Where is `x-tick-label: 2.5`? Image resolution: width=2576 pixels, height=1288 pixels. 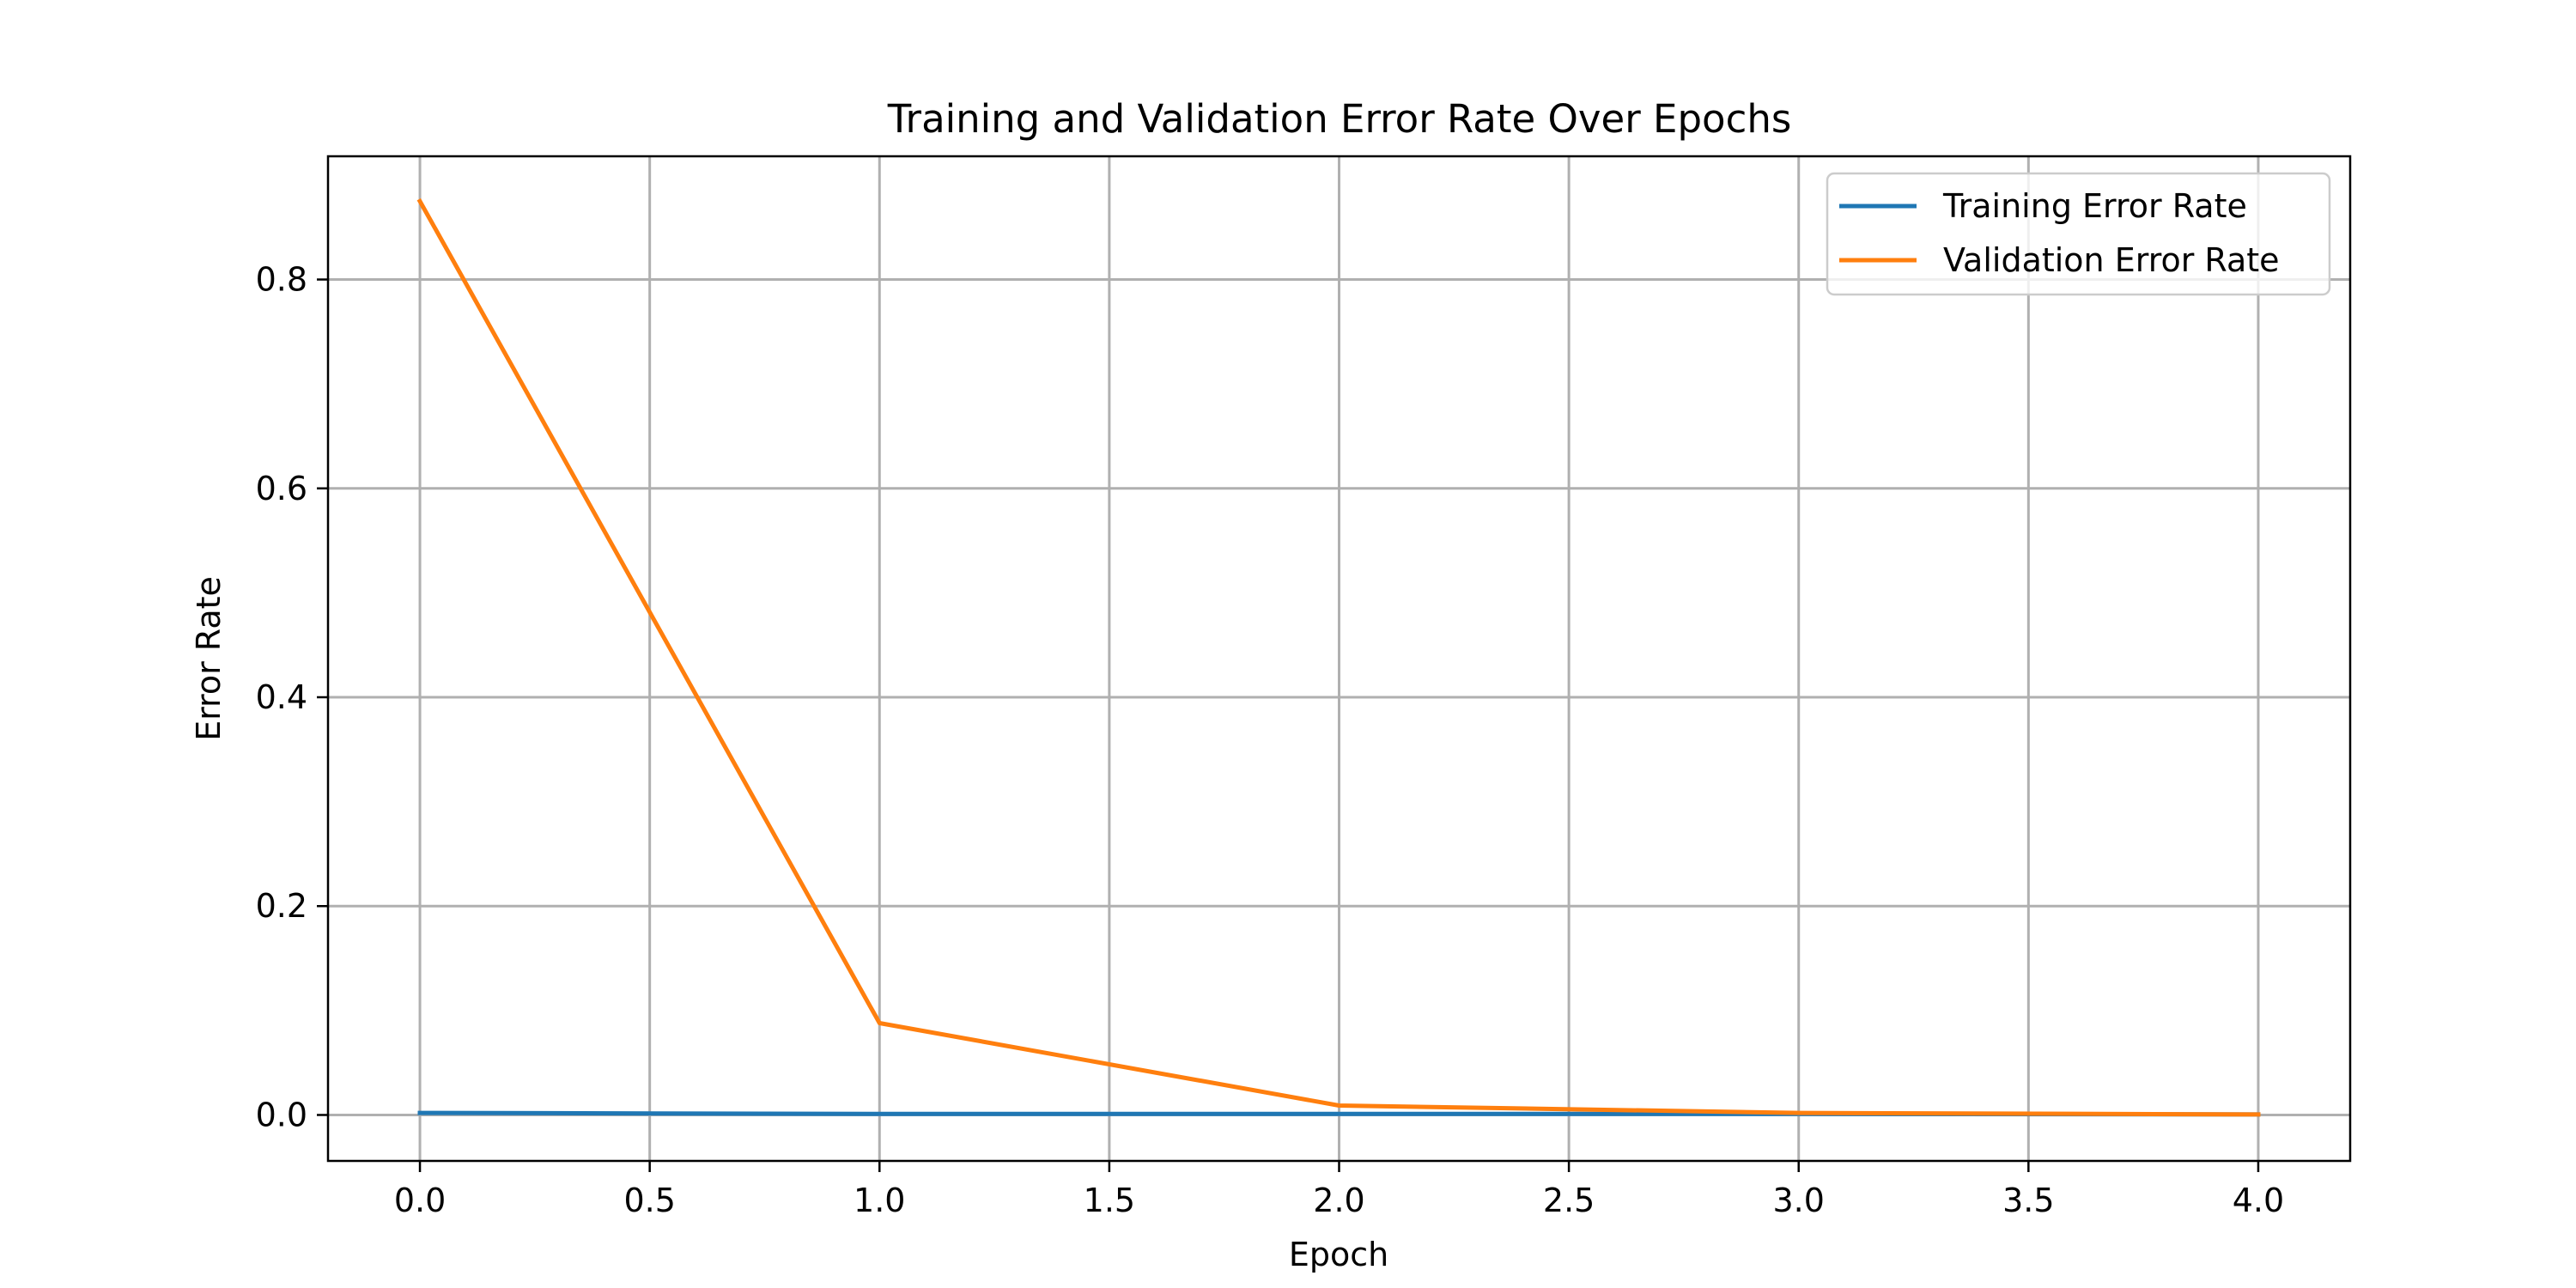 x-tick-label: 2.5 is located at coordinates (1569, 1200).